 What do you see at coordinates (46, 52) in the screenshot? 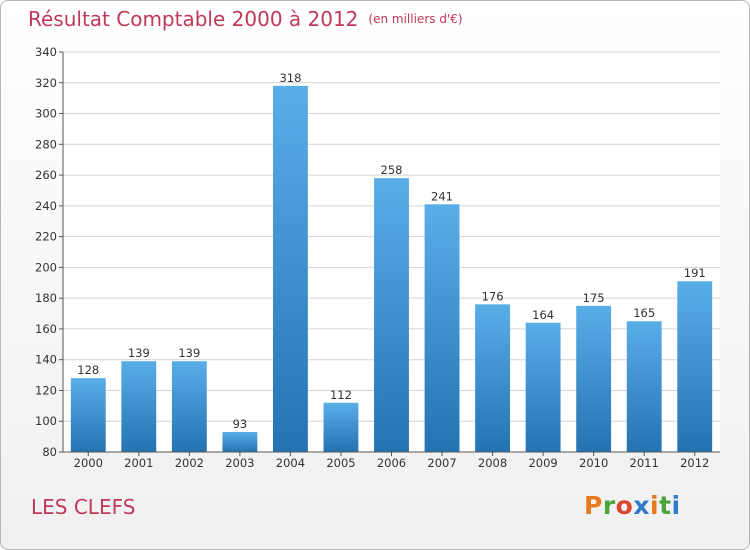
I see `y-tick-label: 340` at bounding box center [46, 52].